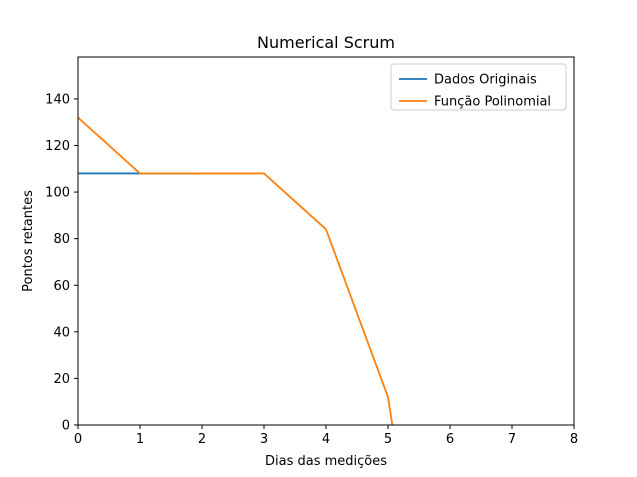 This screenshot has width=637, height=477. What do you see at coordinates (202, 439) in the screenshot?
I see `x-tick-label: 2` at bounding box center [202, 439].